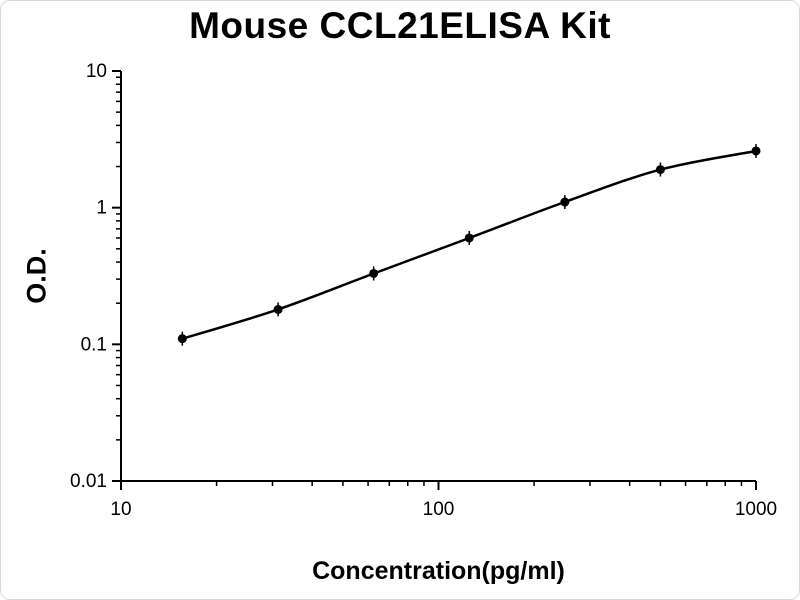 This screenshot has width=800, height=600. Describe the element at coordinates (400, 25) in the screenshot. I see `chart-title: Mouse CCL21ELISA Kit` at that location.